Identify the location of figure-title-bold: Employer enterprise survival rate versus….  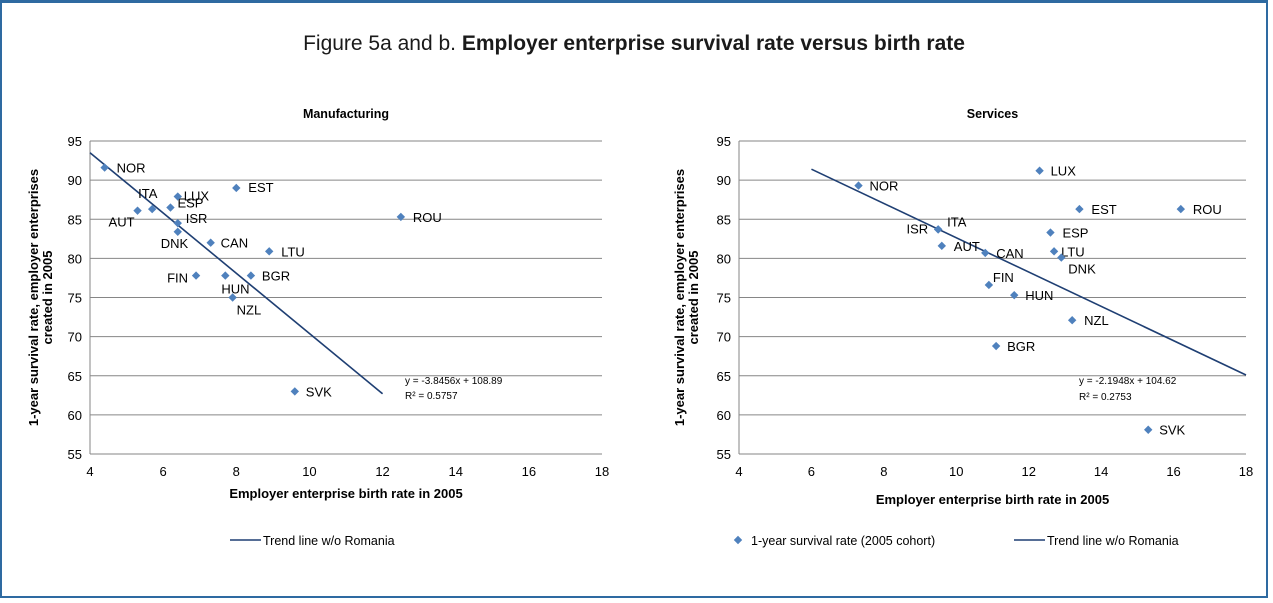
(713, 43).